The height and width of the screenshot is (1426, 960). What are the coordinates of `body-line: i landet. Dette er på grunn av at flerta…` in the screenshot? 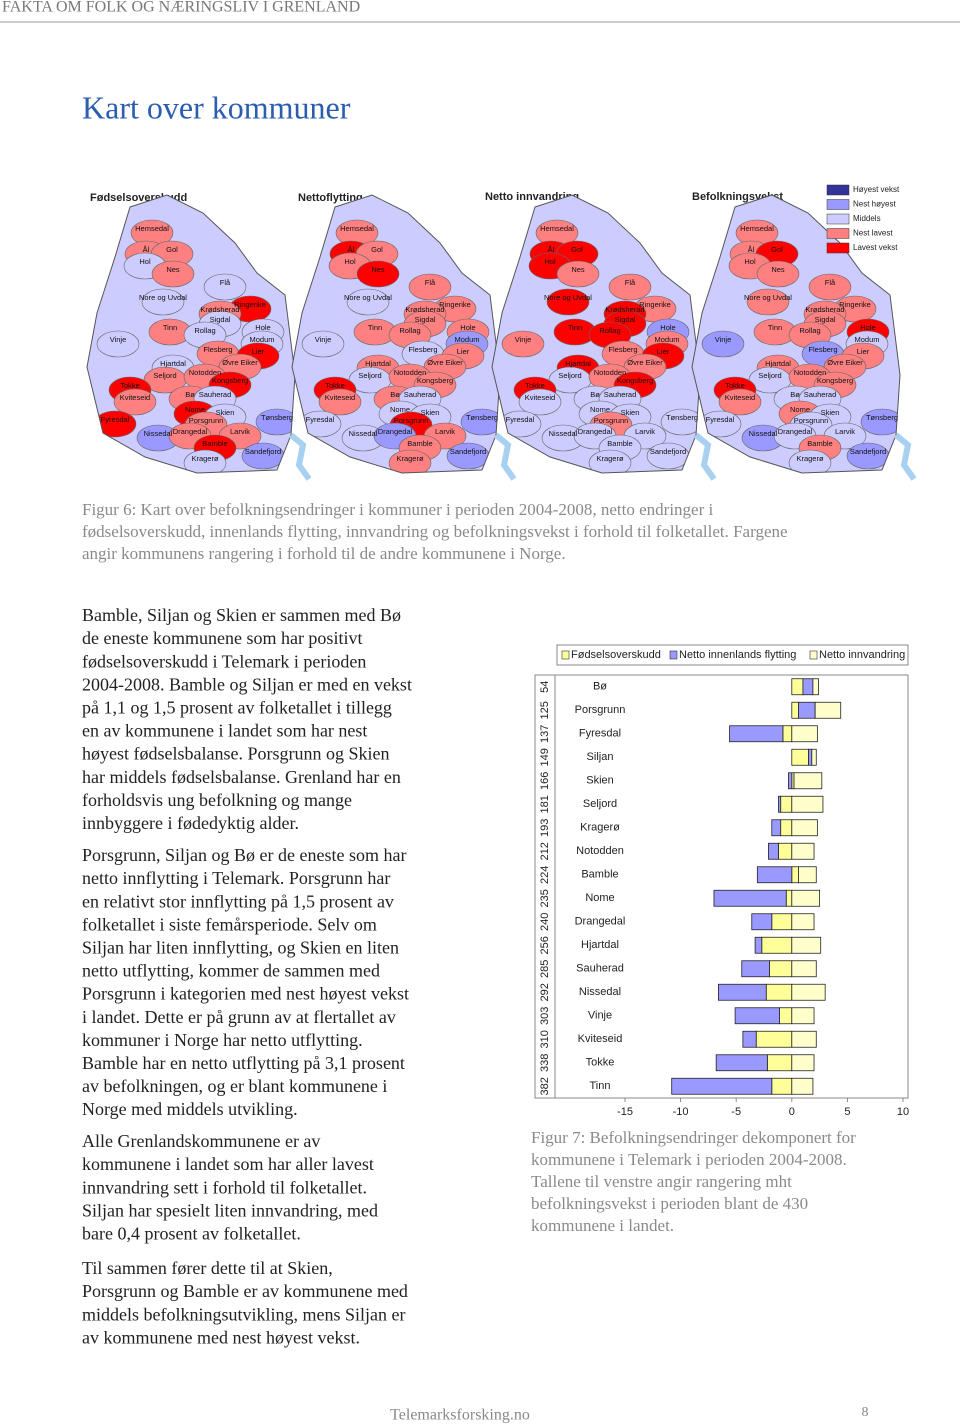 It's located at (239, 1017).